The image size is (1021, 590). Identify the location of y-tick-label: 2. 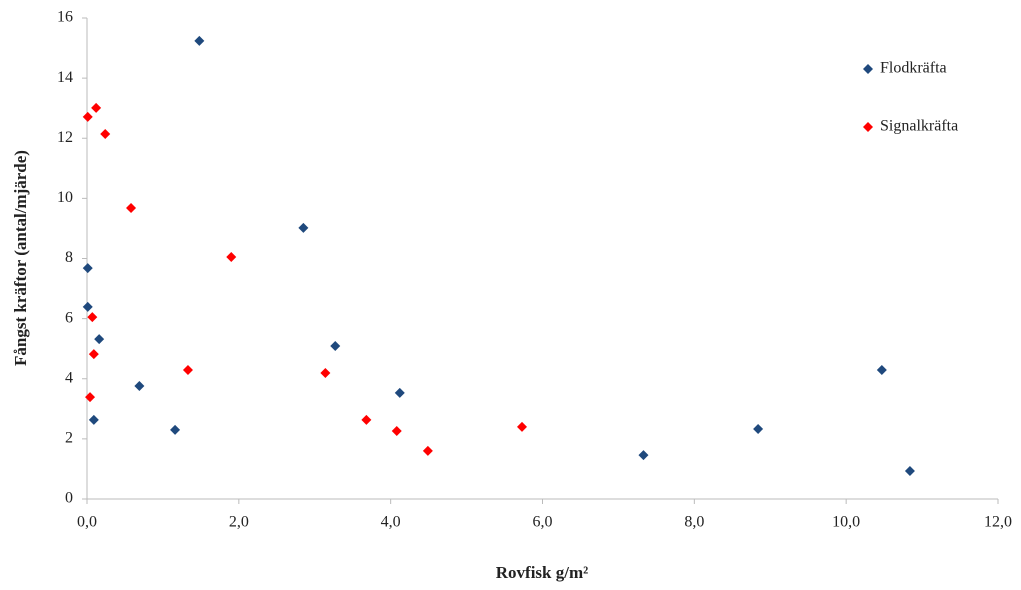
(69, 438).